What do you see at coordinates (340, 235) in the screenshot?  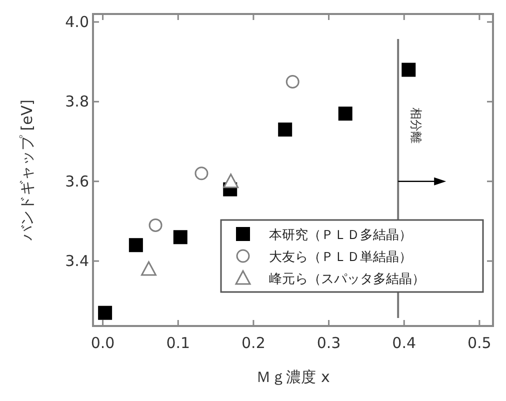 I see `legend-label: 本研究（ＰＬＤ多結晶）` at bounding box center [340, 235].